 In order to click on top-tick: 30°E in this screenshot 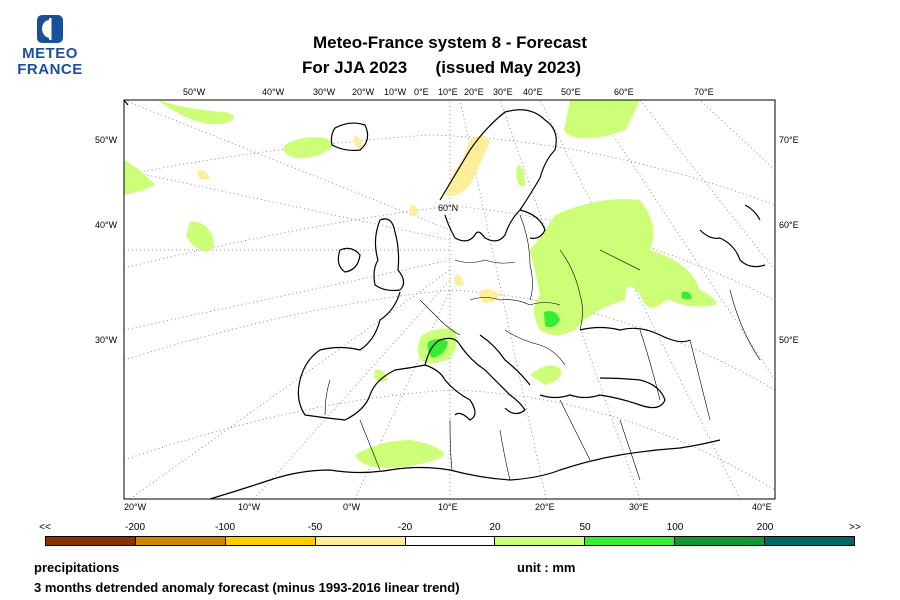, I will do `click(503, 92)`.